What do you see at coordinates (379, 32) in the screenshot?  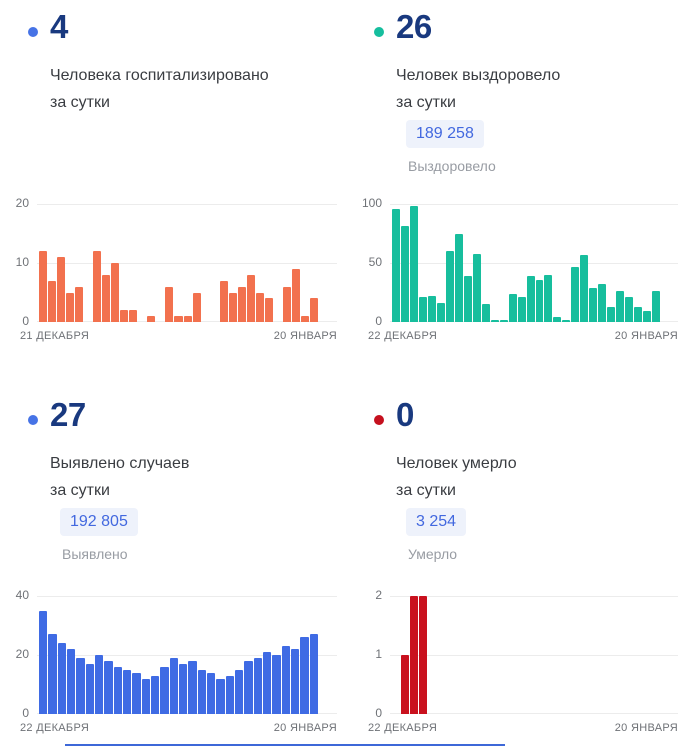 I see `recovered-dot-icon` at bounding box center [379, 32].